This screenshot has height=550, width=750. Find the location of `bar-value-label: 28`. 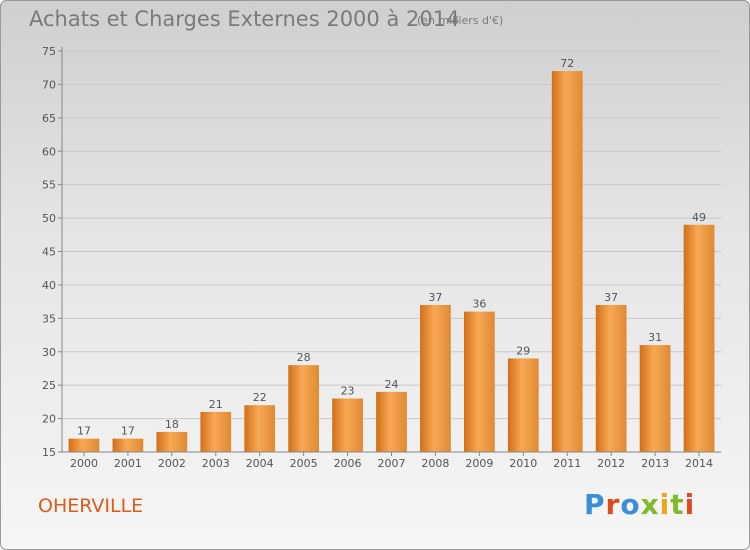

bar-value-label: 28 is located at coordinates (304, 357).